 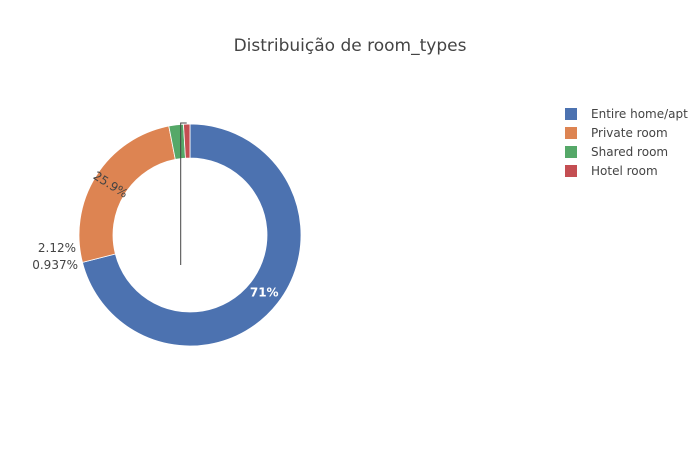 What do you see at coordinates (187, 141) in the screenshot?
I see `slice-hotel-room` at bounding box center [187, 141].